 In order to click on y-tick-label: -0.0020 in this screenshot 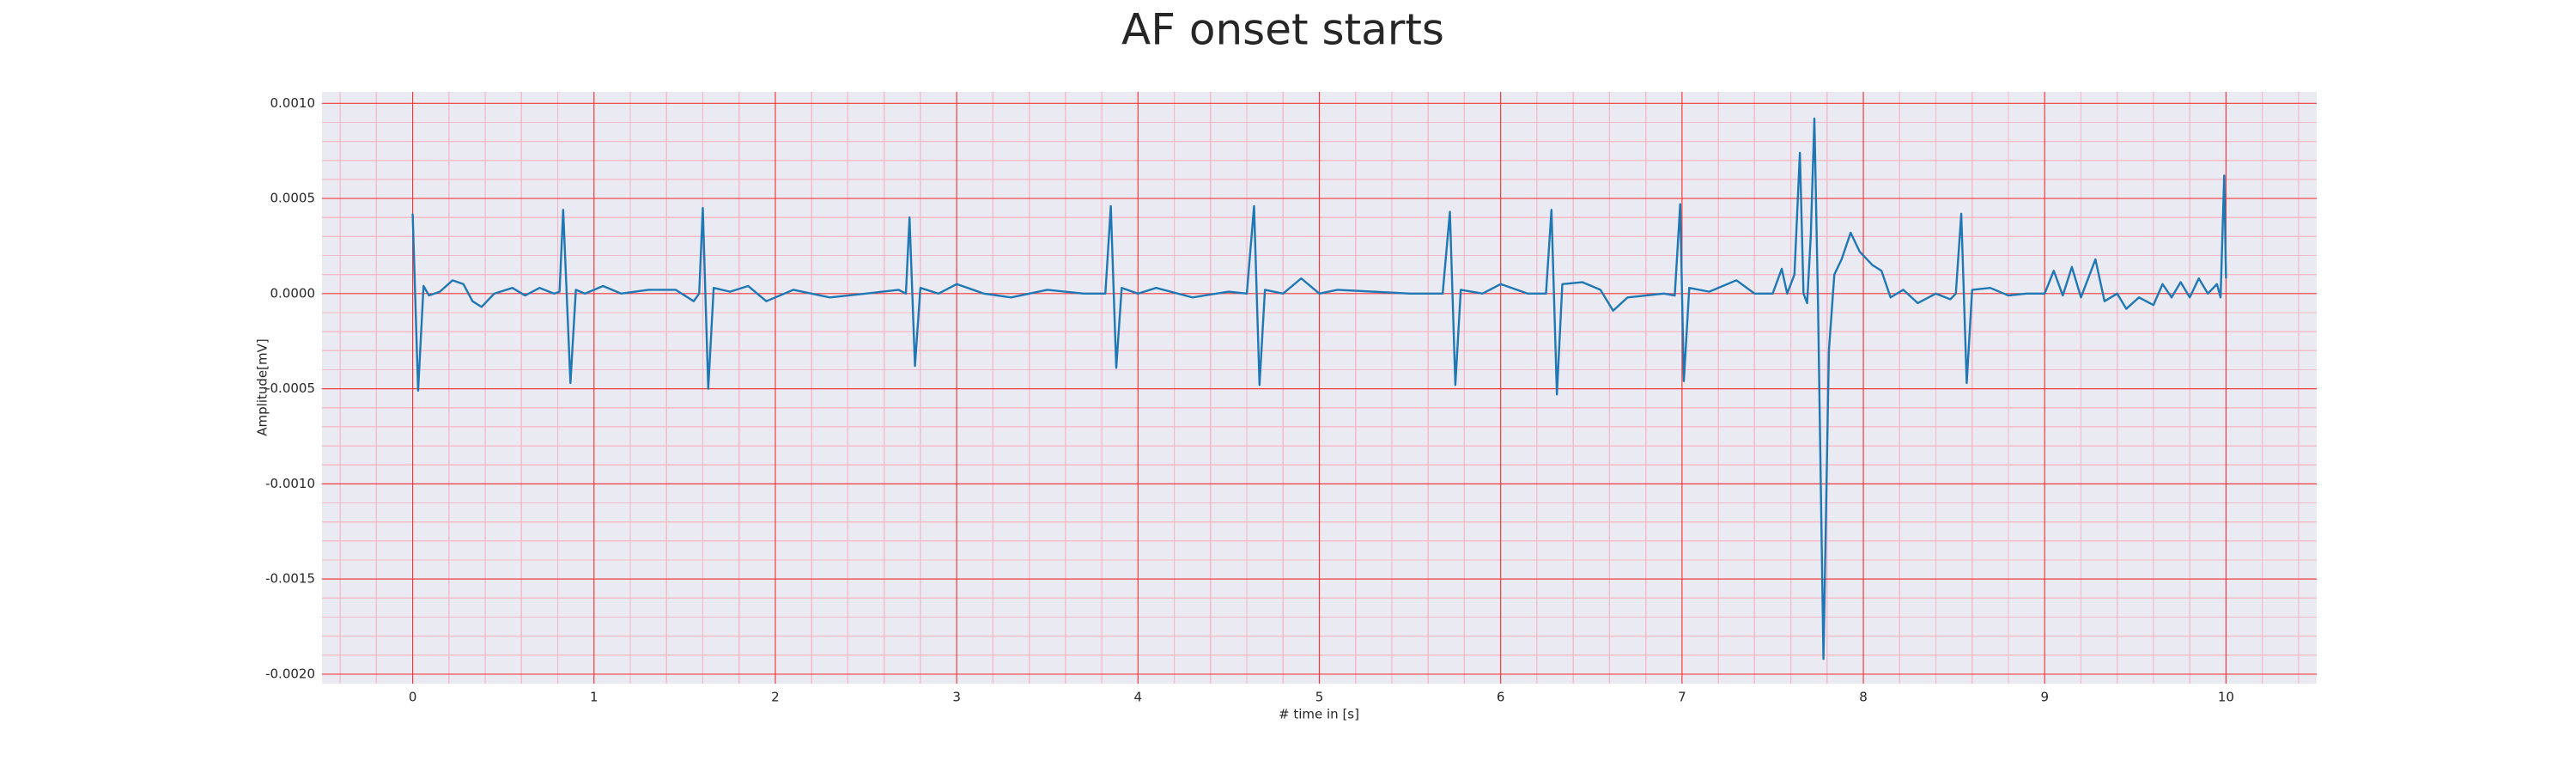, I will do `click(290, 673)`.